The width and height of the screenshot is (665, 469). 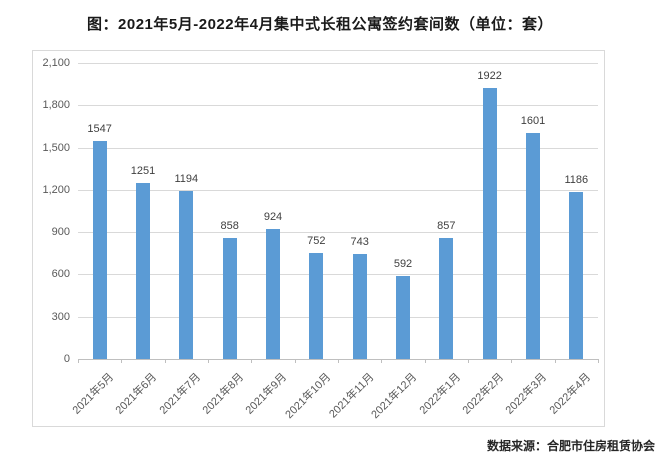 I want to click on x-axis-label: 2022年2月, so click(x=483, y=394).